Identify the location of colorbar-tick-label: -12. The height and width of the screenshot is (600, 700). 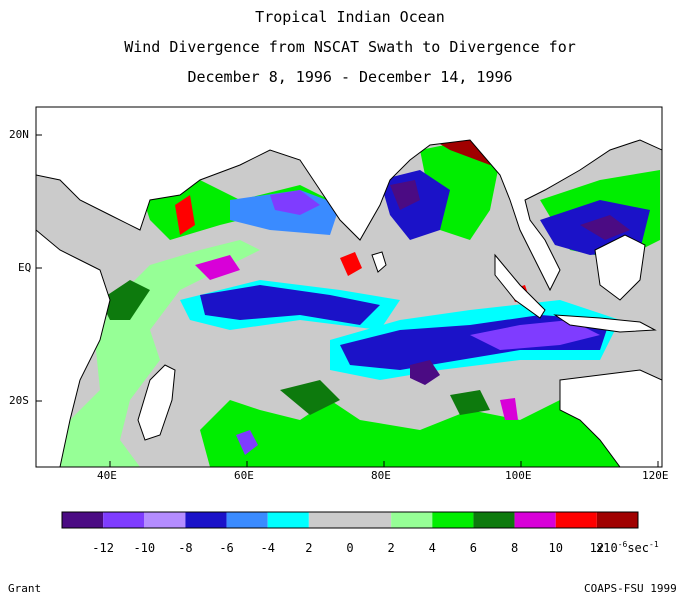
(103, 548).